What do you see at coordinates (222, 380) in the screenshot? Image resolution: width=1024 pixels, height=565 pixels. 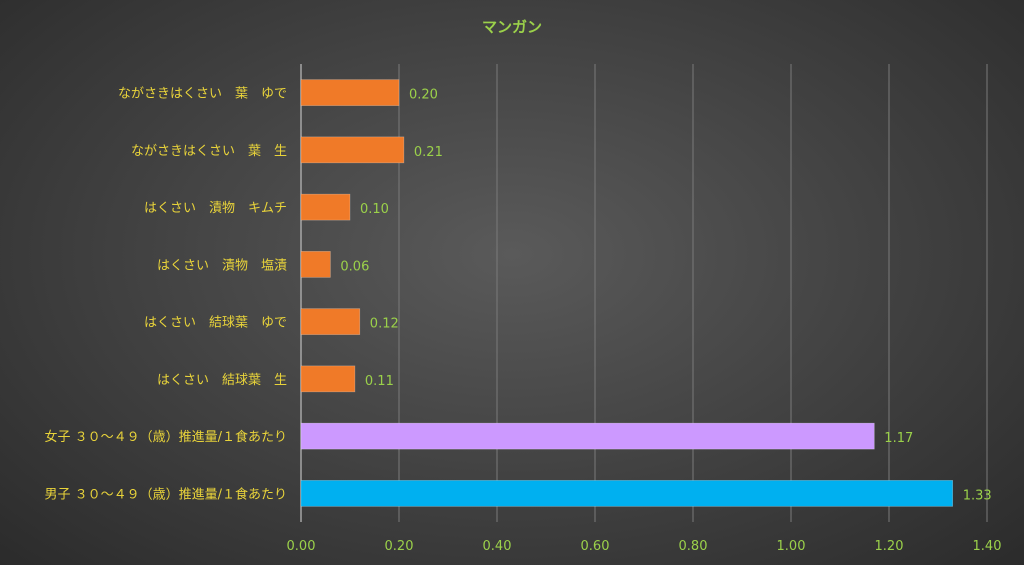 I see `category-label: はくさい 結球葉 生` at bounding box center [222, 380].